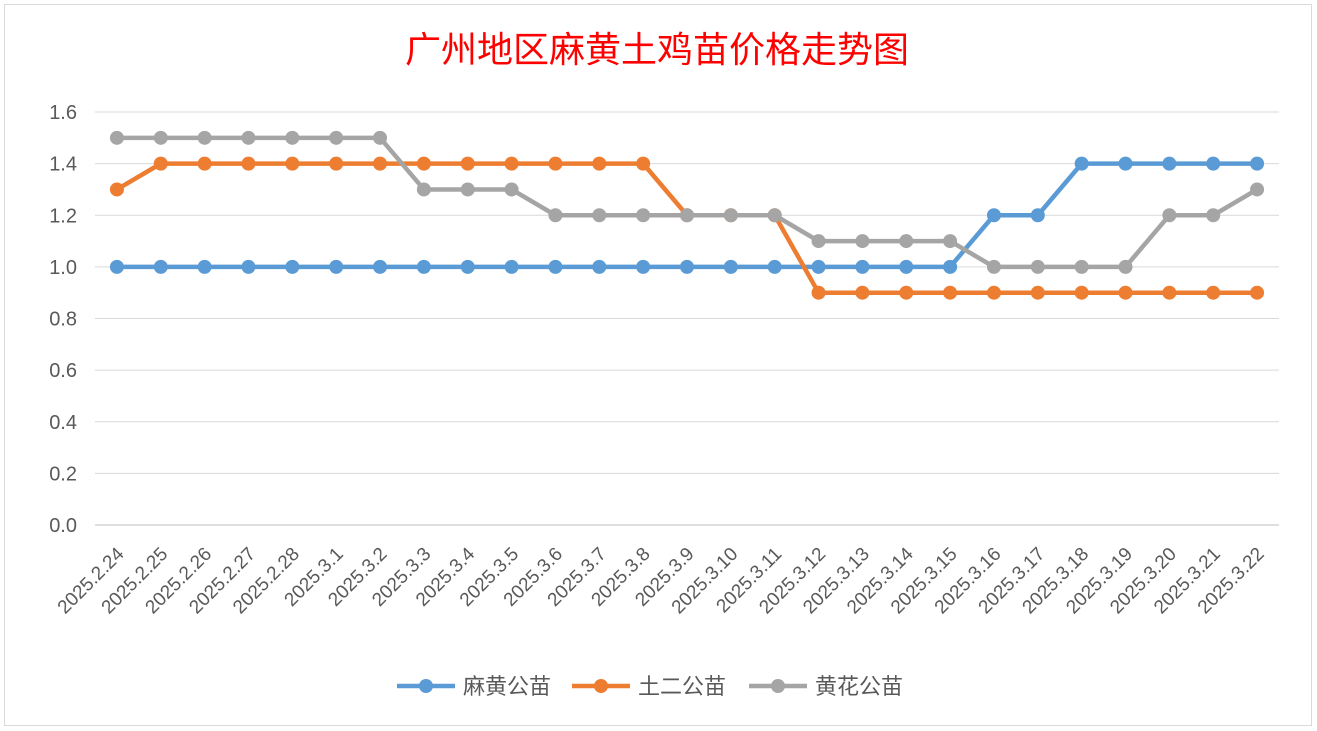 This screenshot has width=1317, height=731. Describe the element at coordinates (63, 474) in the screenshot. I see `y-tick-label: 0.2` at that location.